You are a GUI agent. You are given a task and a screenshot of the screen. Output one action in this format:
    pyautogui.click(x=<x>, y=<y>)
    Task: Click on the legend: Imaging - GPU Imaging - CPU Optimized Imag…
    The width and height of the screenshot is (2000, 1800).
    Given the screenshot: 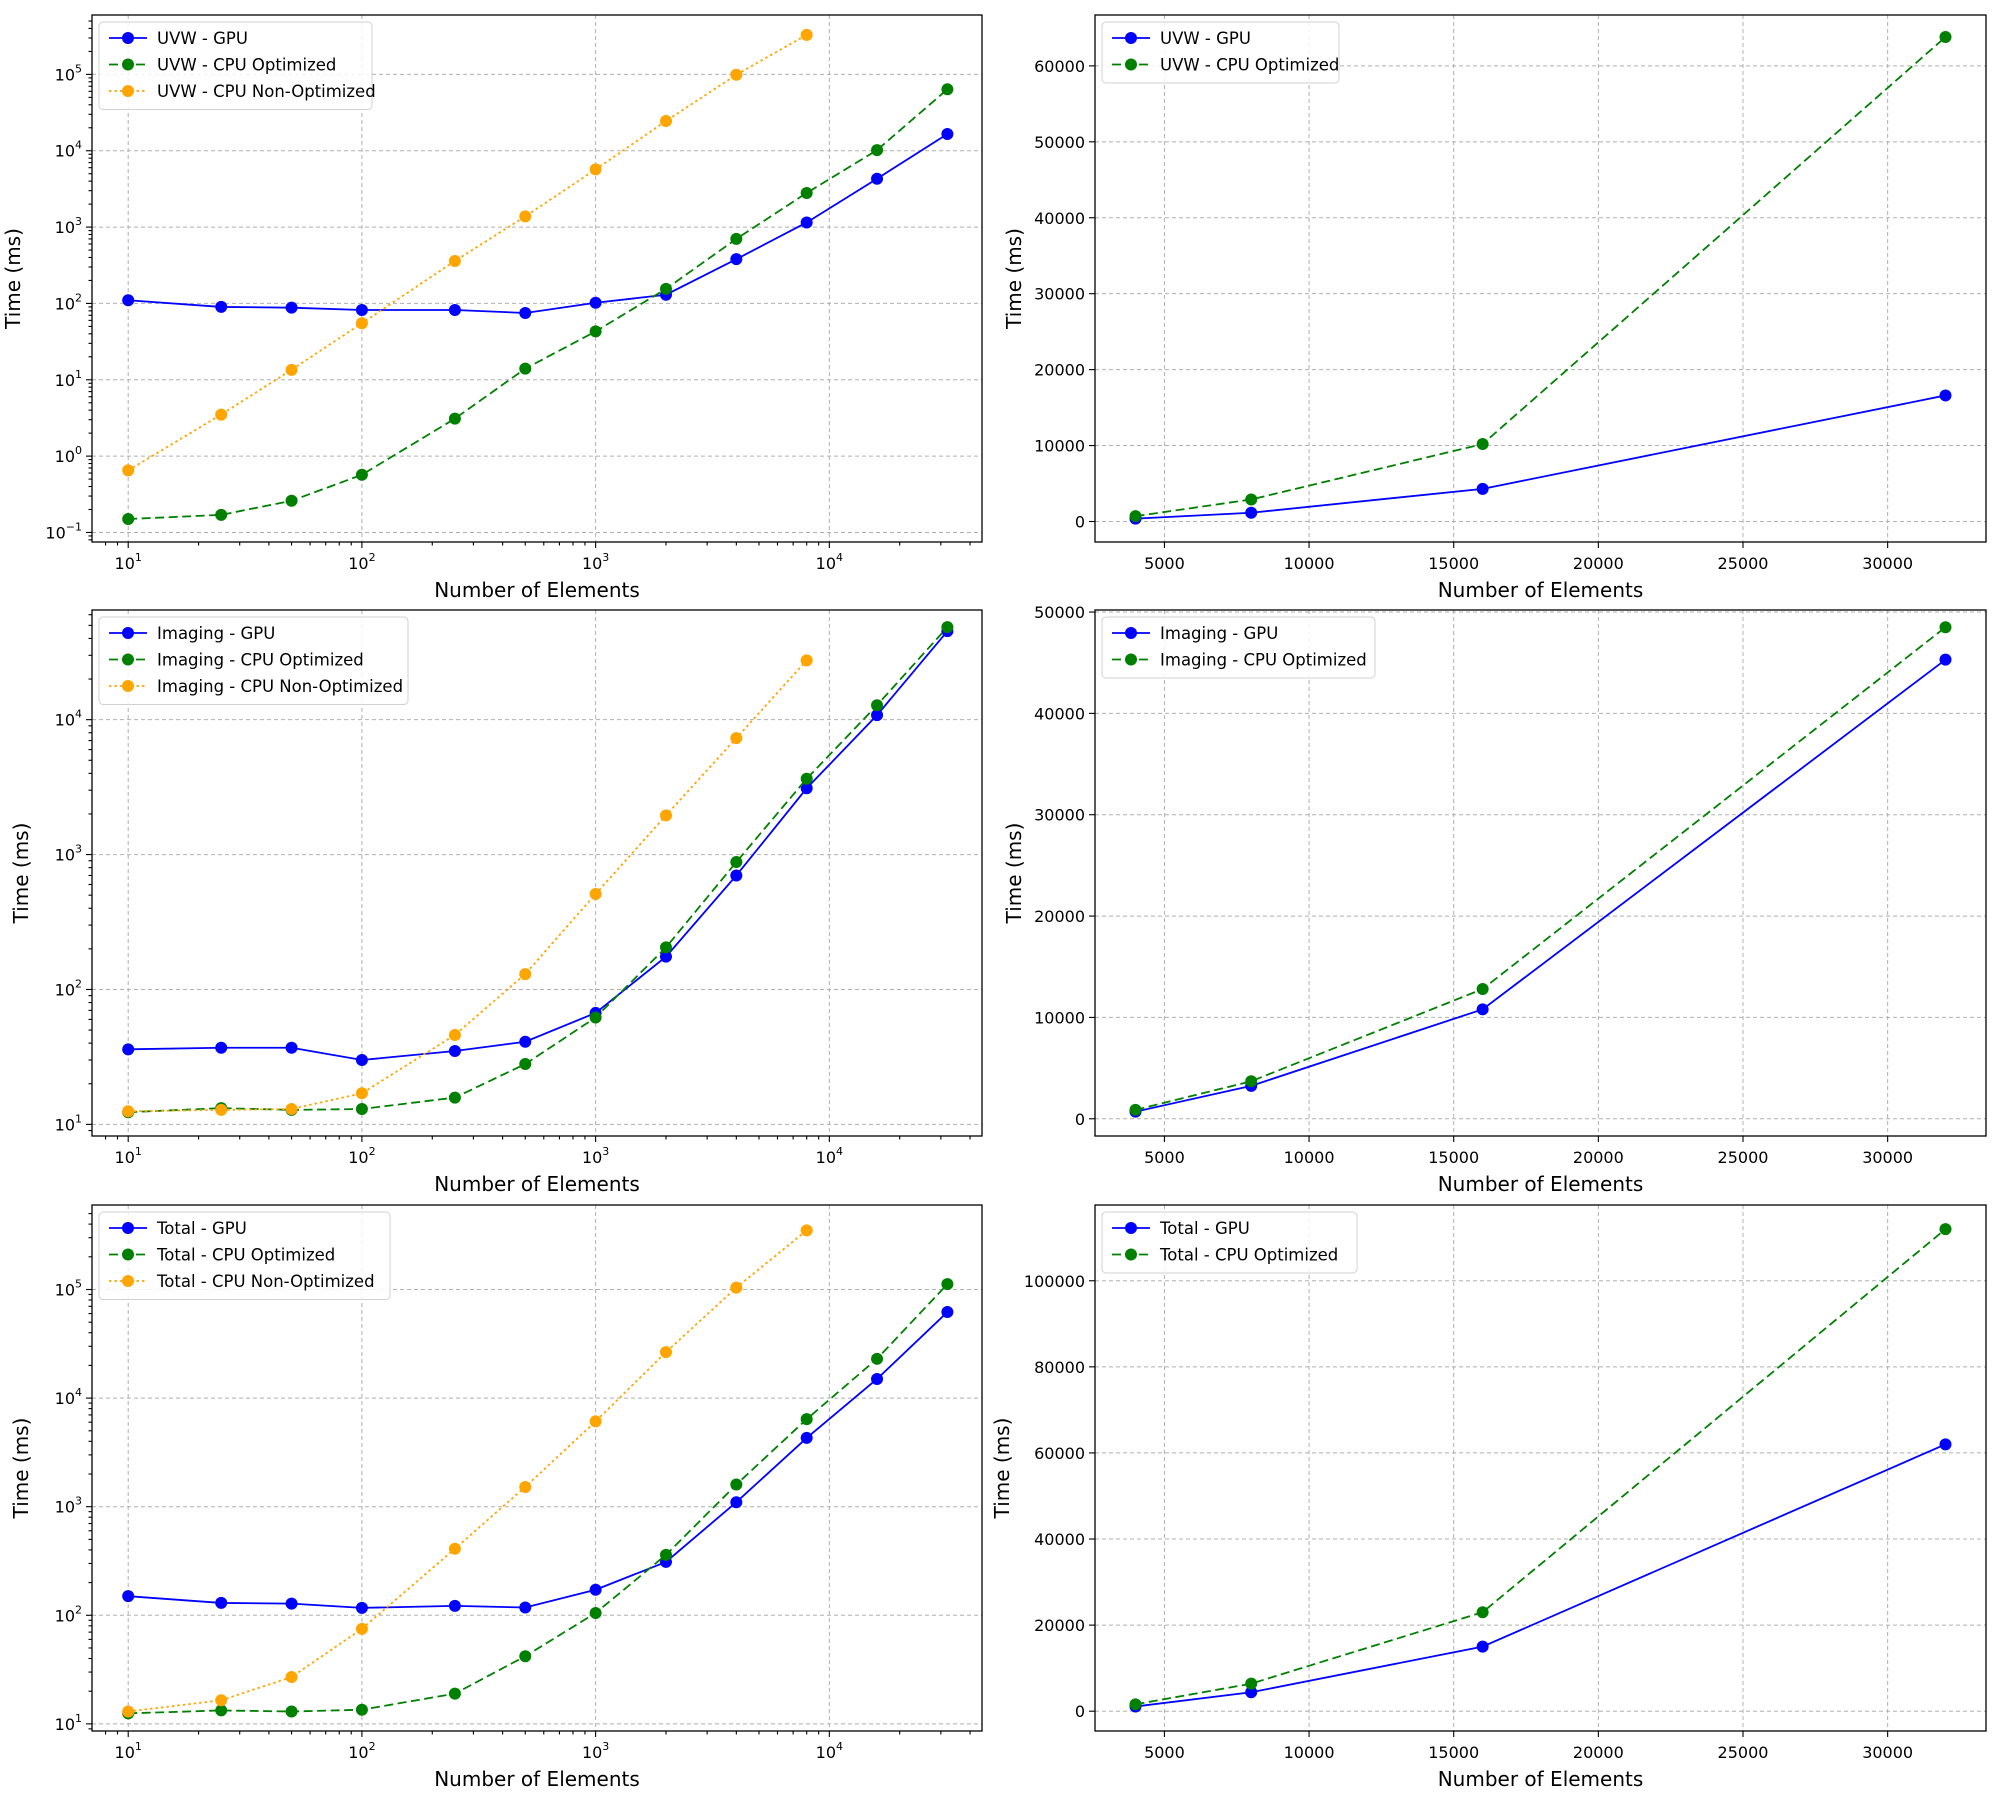 What is the action you would take?
    pyautogui.click(x=253, y=660)
    